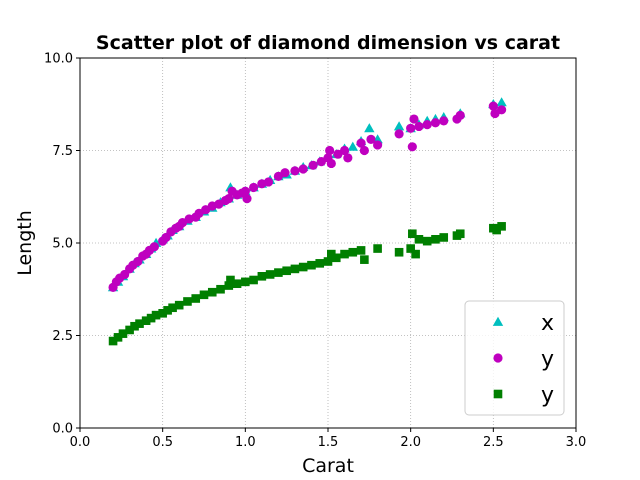 This screenshot has height=480, width=640. What do you see at coordinates (498, 394) in the screenshot?
I see `legend-marker-square` at bounding box center [498, 394].